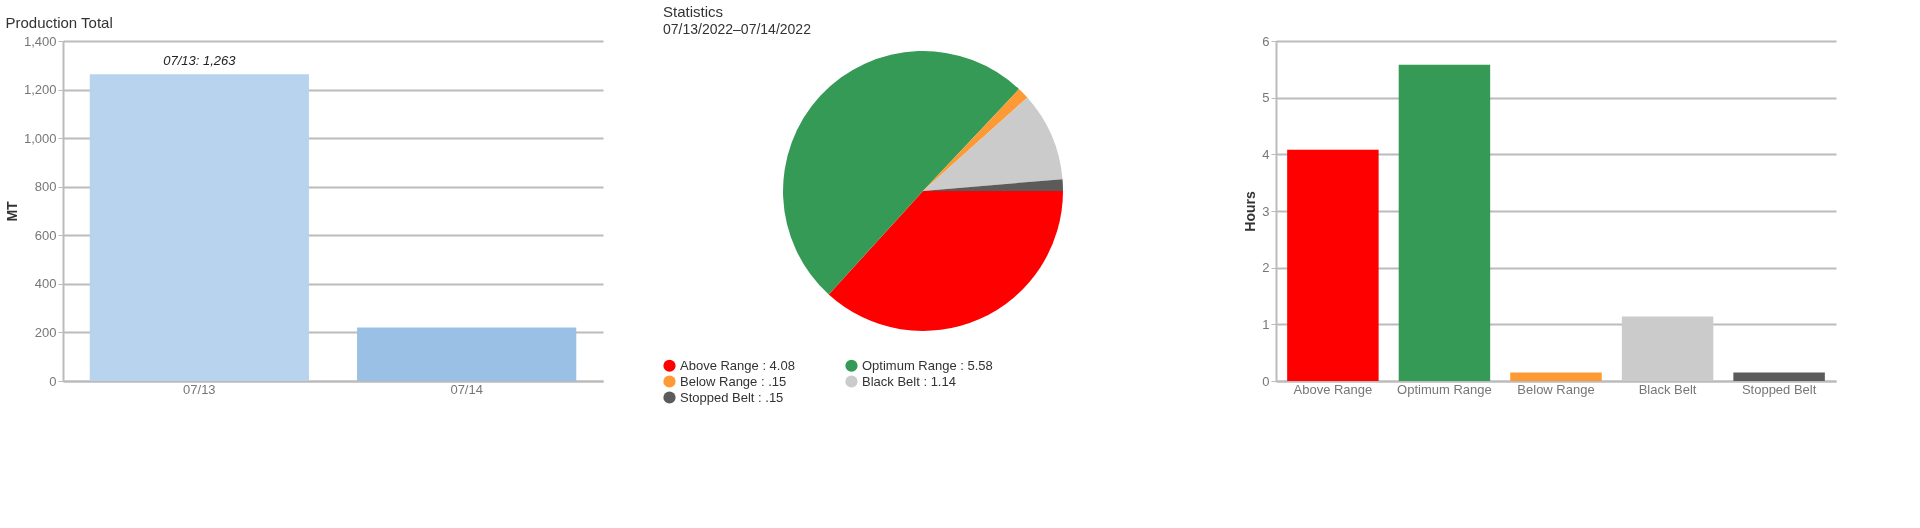 This screenshot has width=1920, height=528. I want to click on y-tick-label: 200, so click(45, 332).